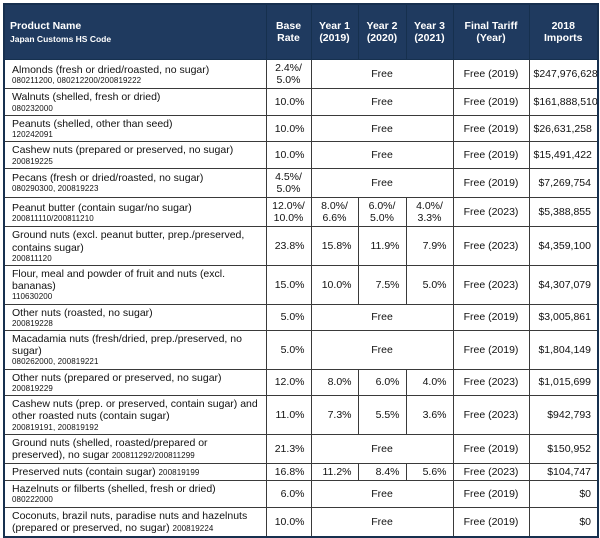 The width and height of the screenshot is (600, 538). What do you see at coordinates (334, 212) in the screenshot?
I see `year1-cell: 8.0%/ 6.6%` at bounding box center [334, 212].